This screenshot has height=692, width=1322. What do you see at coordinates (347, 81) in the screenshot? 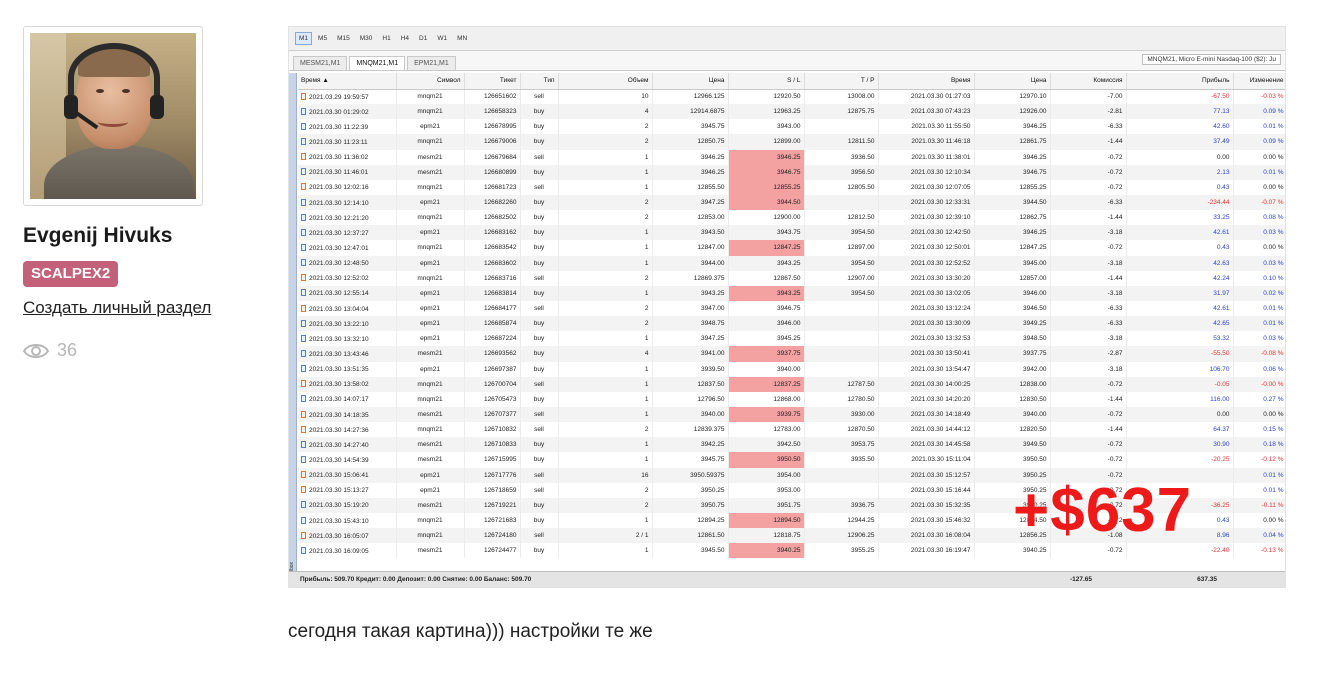
I see `column-header: Время ▲` at bounding box center [347, 81].